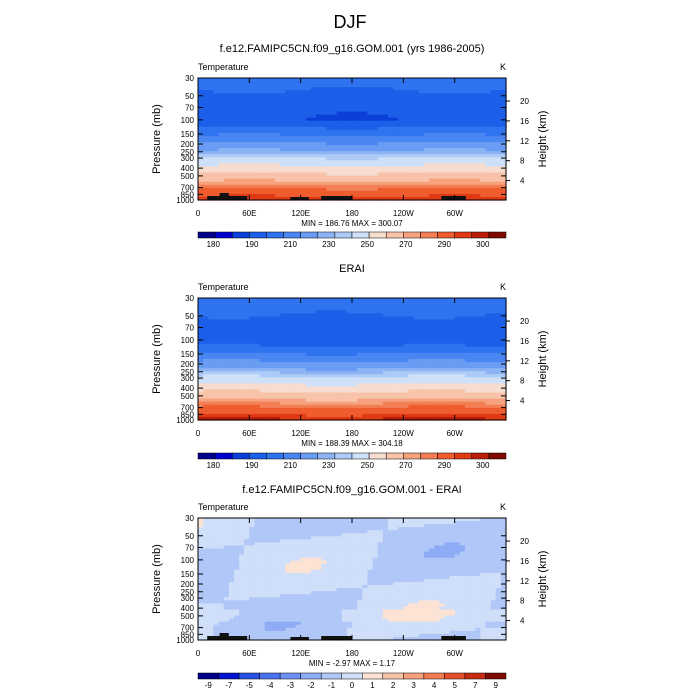 This screenshot has height=700, width=700. What do you see at coordinates (188, 134) in the screenshot?
I see `y-tick-label: 150` at bounding box center [188, 134].